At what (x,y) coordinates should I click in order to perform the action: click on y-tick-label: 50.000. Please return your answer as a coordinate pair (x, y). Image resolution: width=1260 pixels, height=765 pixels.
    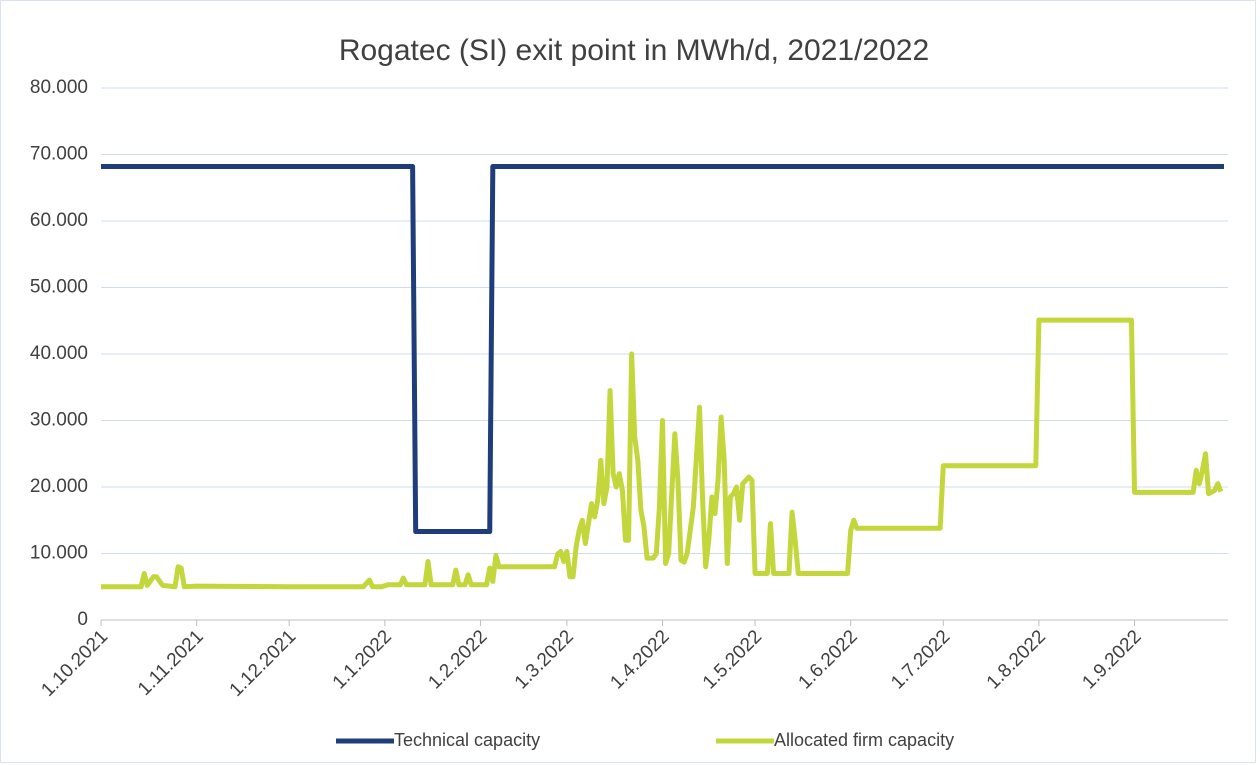
    Looking at the image, I should click on (59, 287).